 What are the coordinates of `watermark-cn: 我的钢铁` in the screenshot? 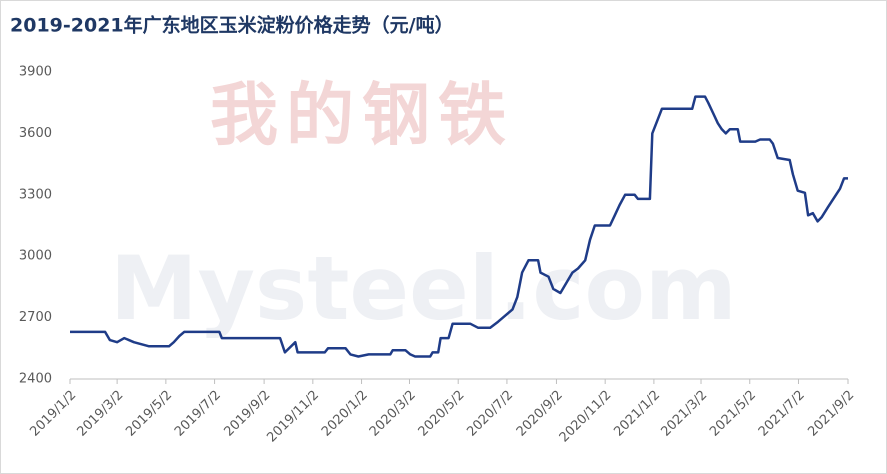 It's located at (362, 116).